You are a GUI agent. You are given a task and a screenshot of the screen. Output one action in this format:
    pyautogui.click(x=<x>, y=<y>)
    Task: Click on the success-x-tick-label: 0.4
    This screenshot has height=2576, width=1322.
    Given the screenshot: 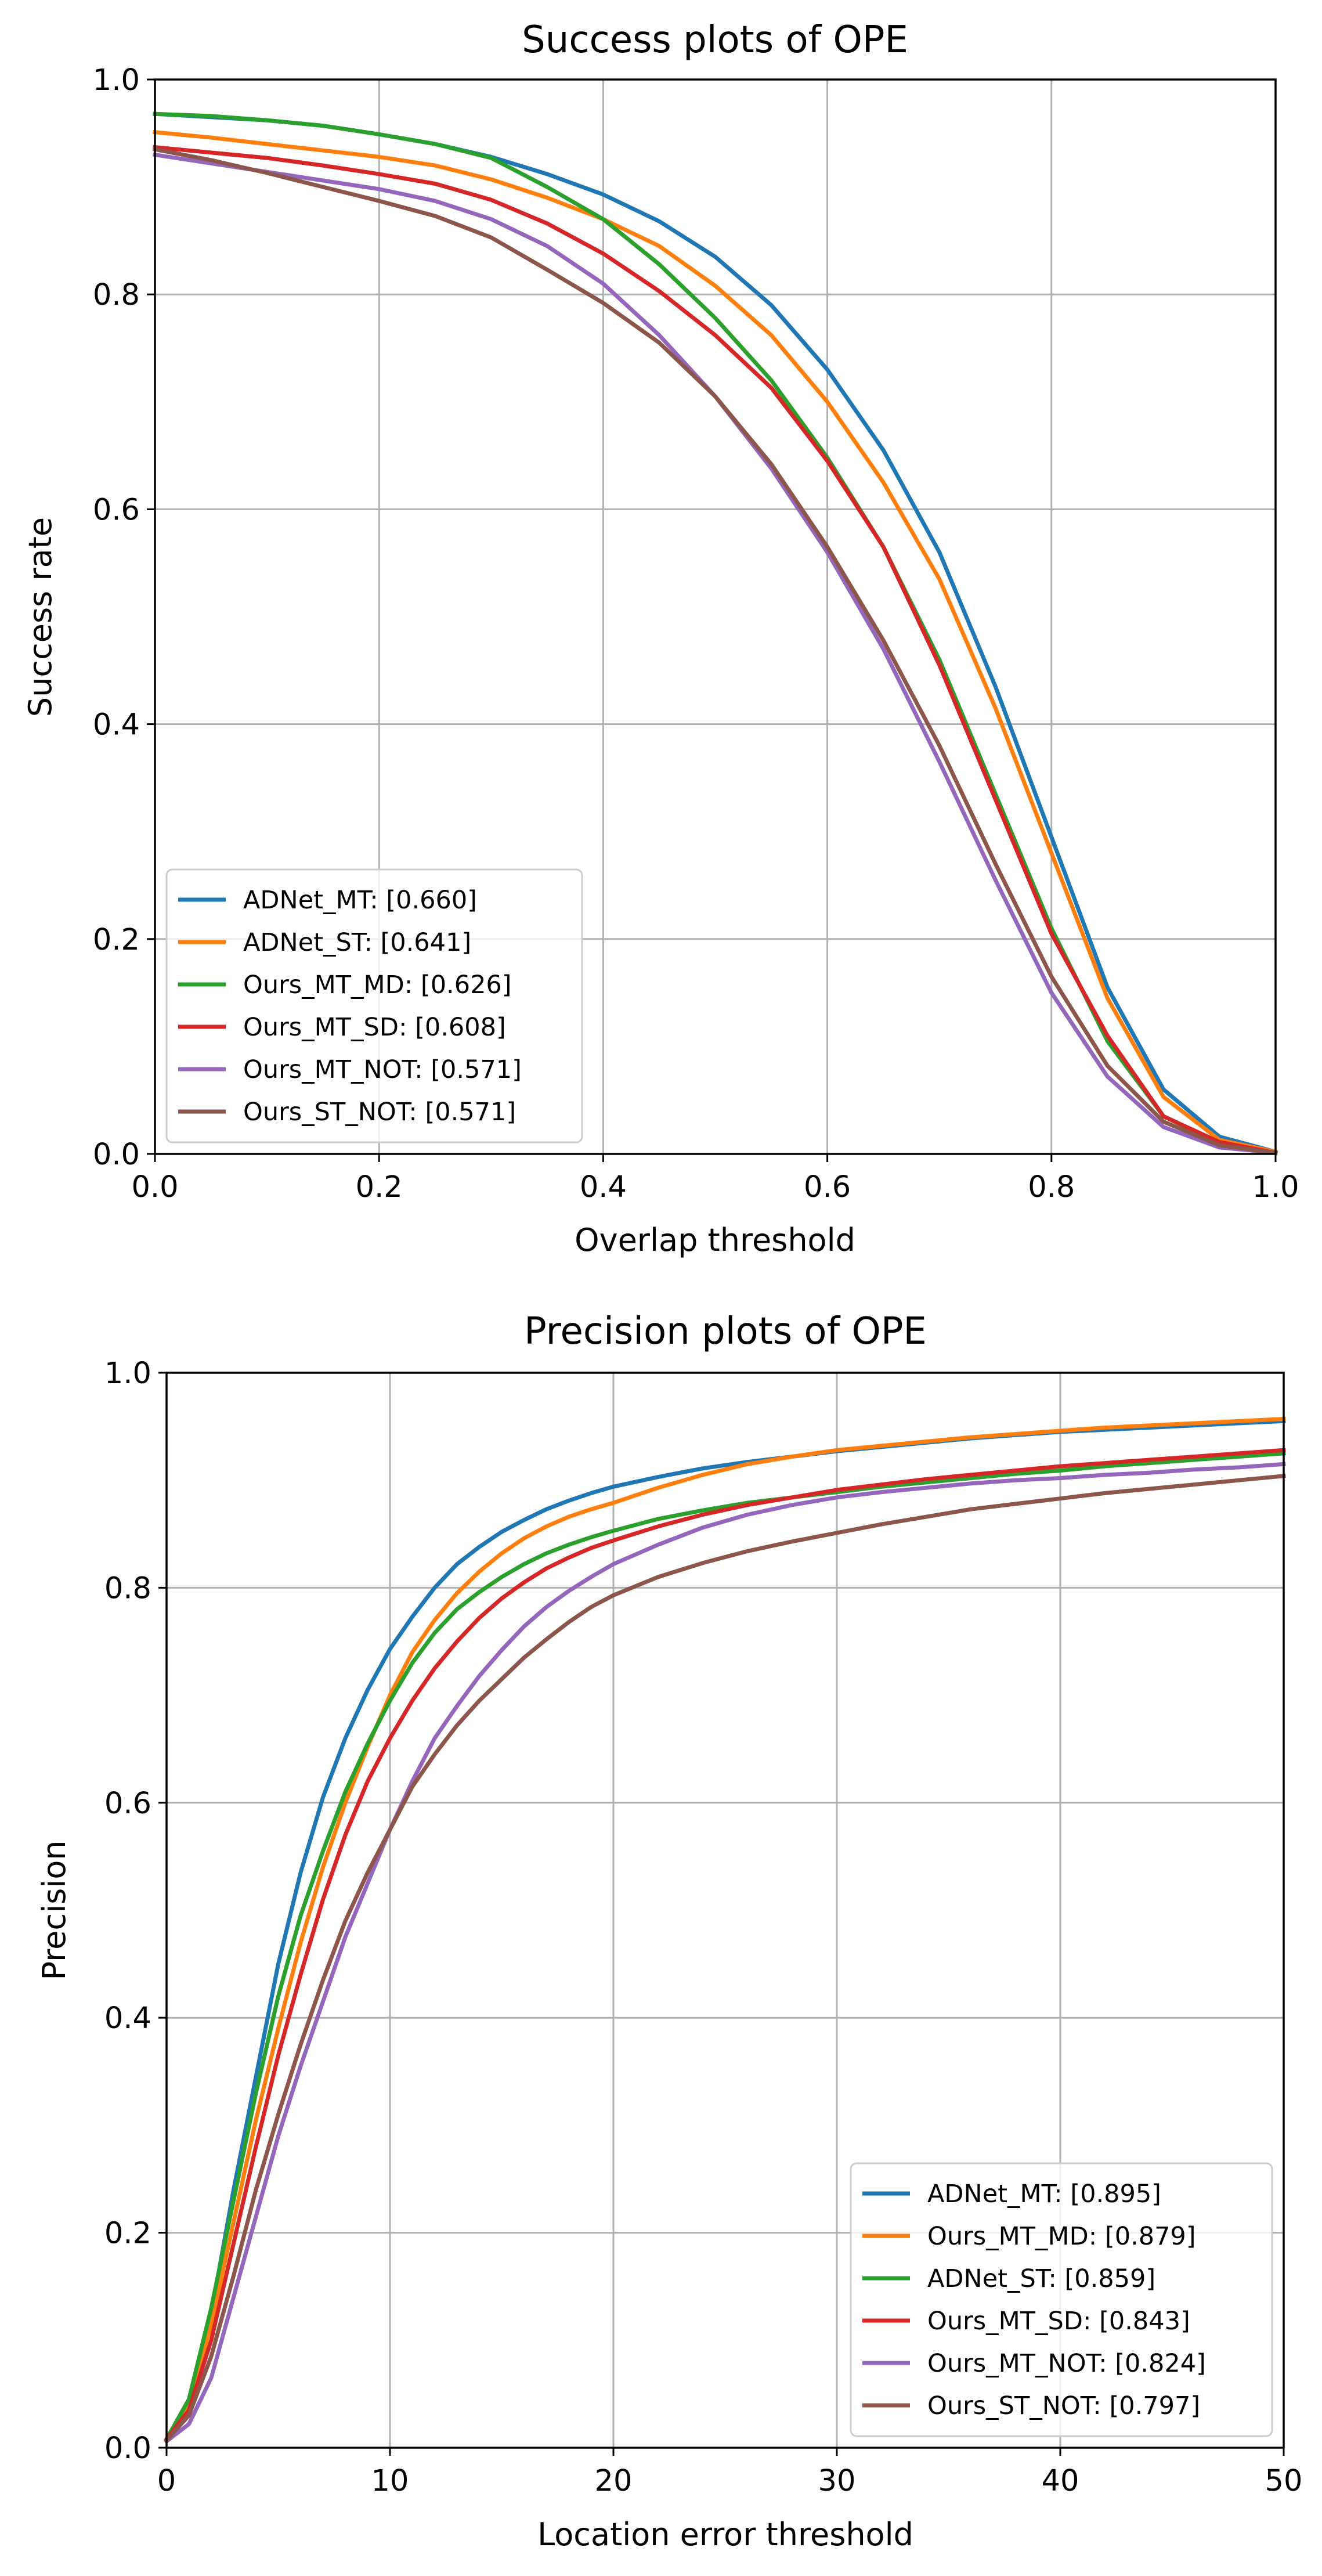 What is the action you would take?
    pyautogui.click(x=603, y=1187)
    